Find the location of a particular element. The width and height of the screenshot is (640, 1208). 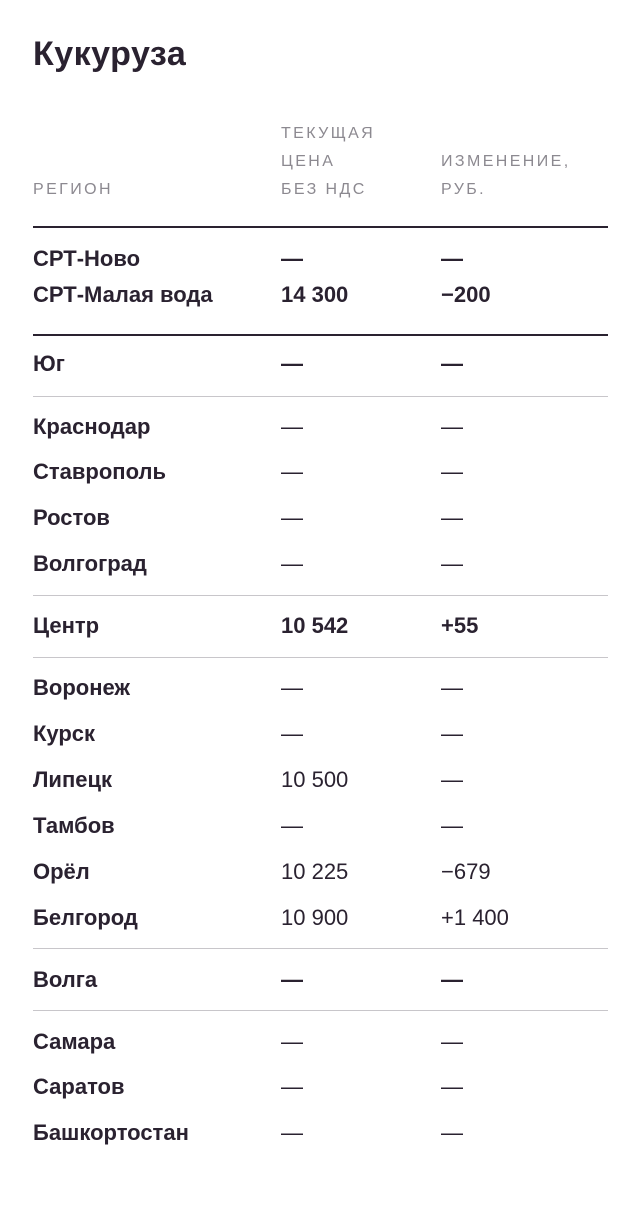

region-name: Краснодар is located at coordinates (92, 426).